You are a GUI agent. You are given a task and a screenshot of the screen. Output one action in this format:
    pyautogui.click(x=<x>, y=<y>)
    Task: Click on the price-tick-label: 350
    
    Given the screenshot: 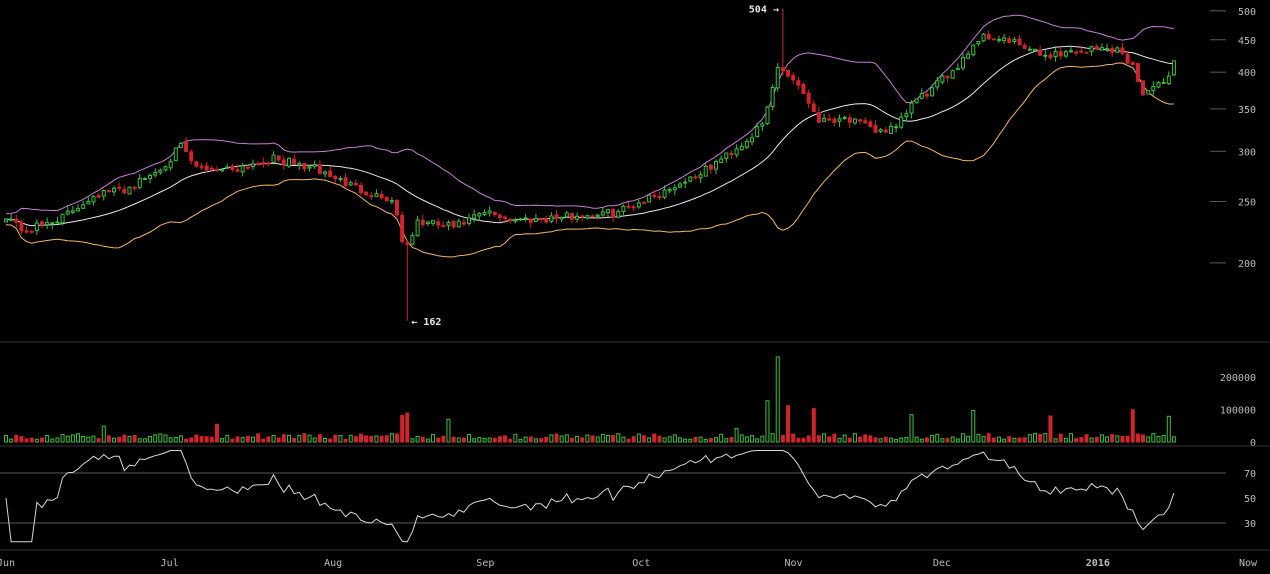 What is the action you would take?
    pyautogui.click(x=1247, y=110)
    